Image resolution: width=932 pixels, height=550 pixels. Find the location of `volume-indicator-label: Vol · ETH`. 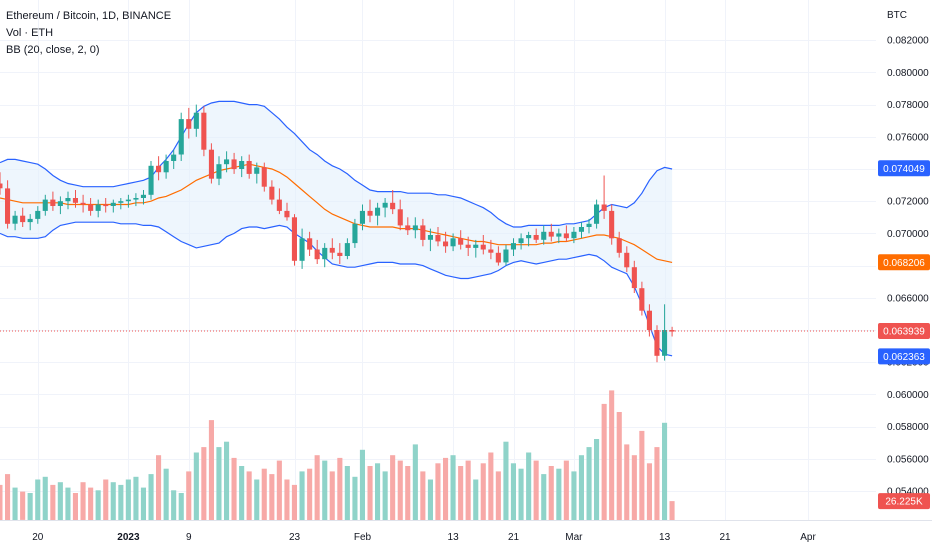

volume-indicator-label: Vol · ETH is located at coordinates (30, 33).